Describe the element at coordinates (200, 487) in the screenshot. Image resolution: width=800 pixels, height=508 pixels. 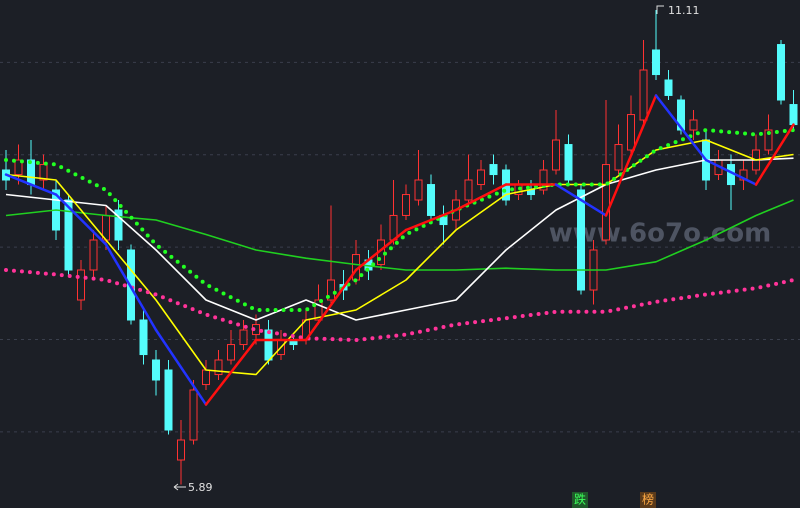
I see `low-label: 5.89` at that location.